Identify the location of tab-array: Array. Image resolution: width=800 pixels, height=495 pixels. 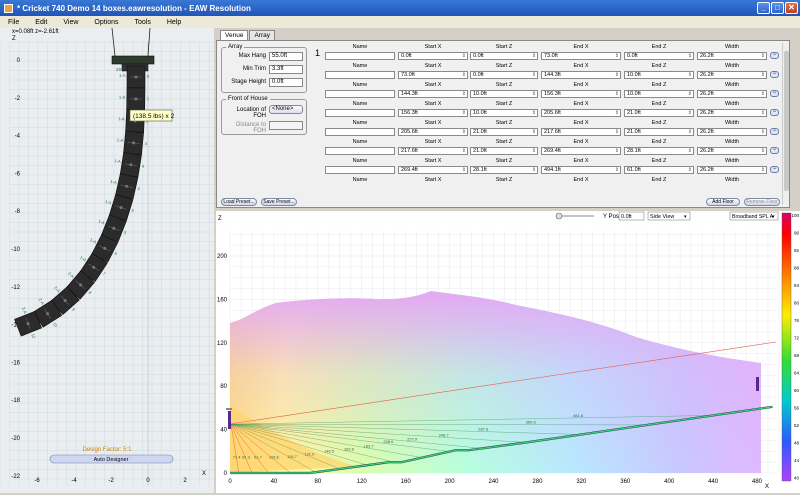
(262, 35).